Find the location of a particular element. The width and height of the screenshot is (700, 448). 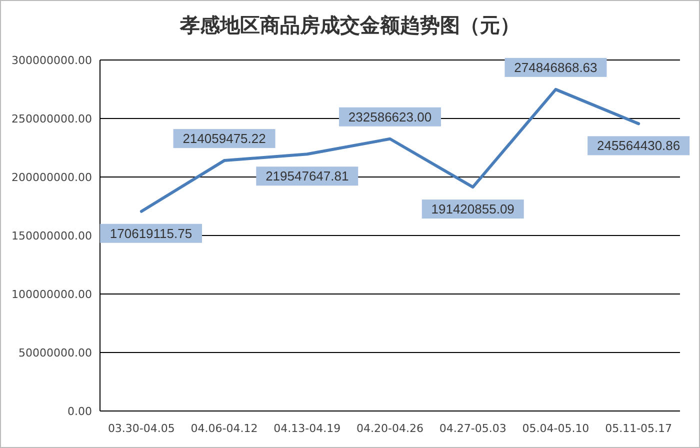

y-tick-label: 300000000.00 is located at coordinates (52, 60).